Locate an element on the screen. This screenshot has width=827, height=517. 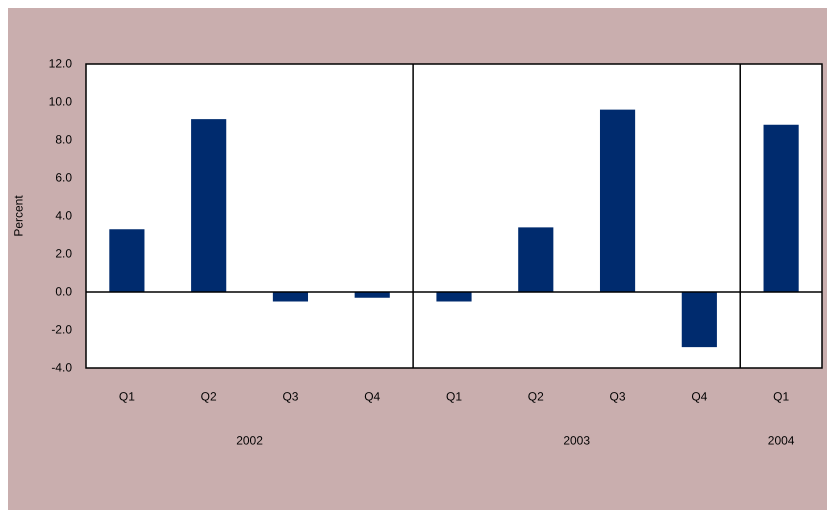
y-tick-label: 8.0 is located at coordinates (63, 139).